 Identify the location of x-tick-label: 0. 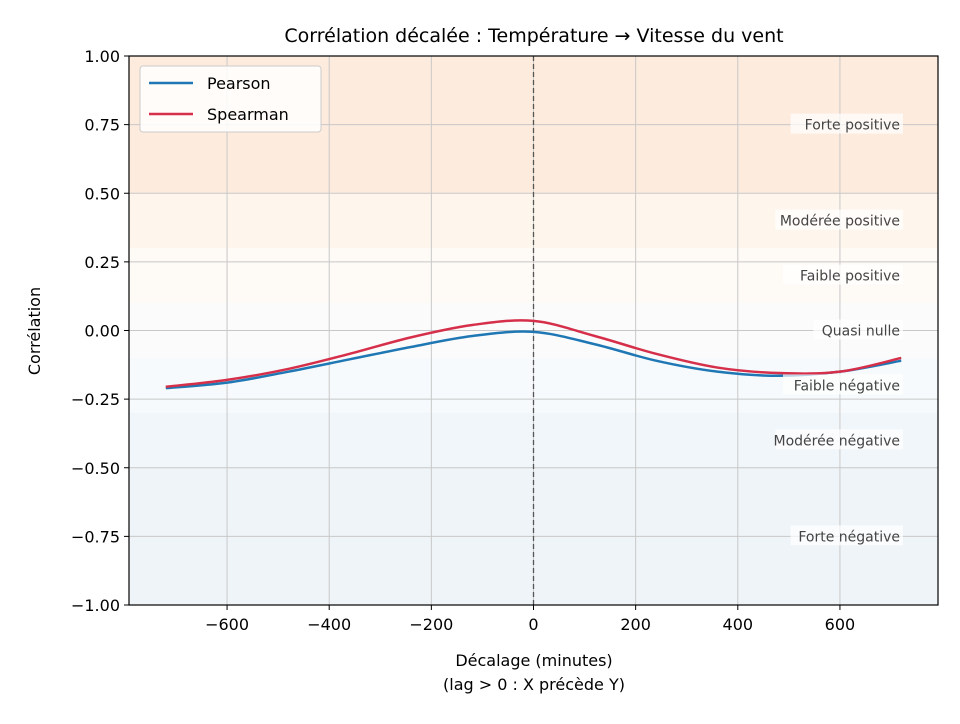
(533, 624).